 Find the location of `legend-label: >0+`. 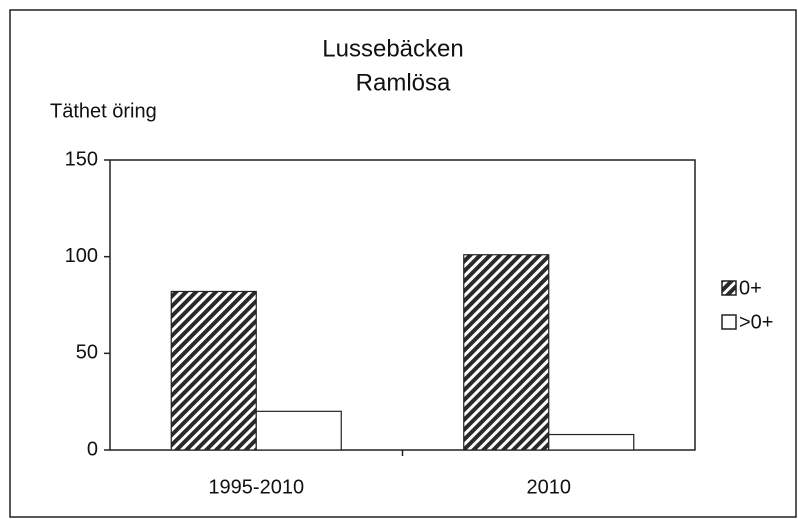

legend-label: >0+ is located at coordinates (756, 322).